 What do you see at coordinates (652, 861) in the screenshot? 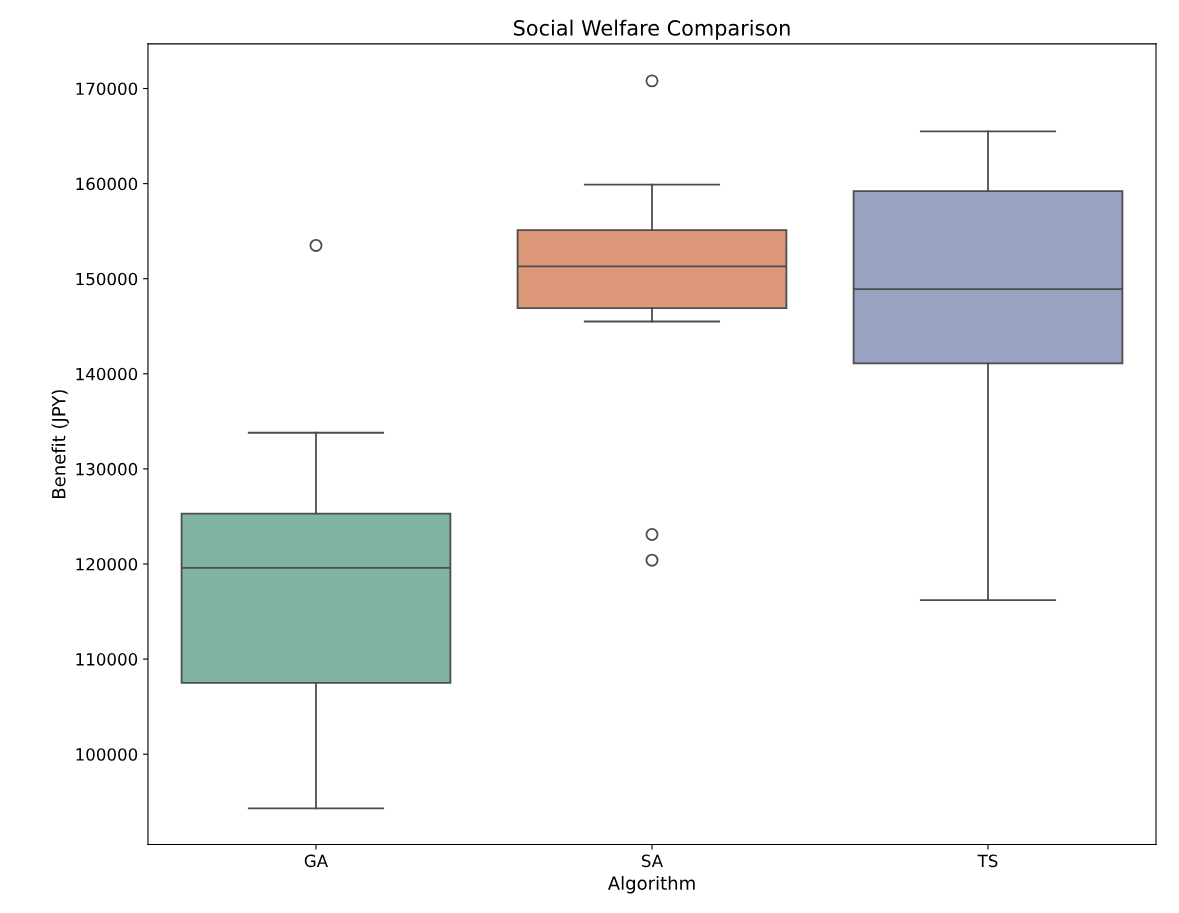
I see `x-tick-label: SA` at bounding box center [652, 861].